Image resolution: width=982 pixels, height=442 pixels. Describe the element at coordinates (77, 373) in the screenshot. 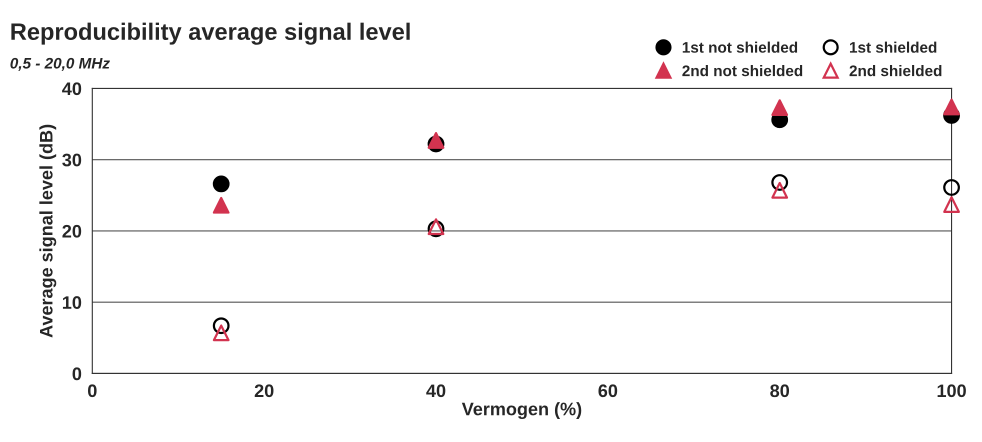

I see `y-tick-label: 0` at that location.